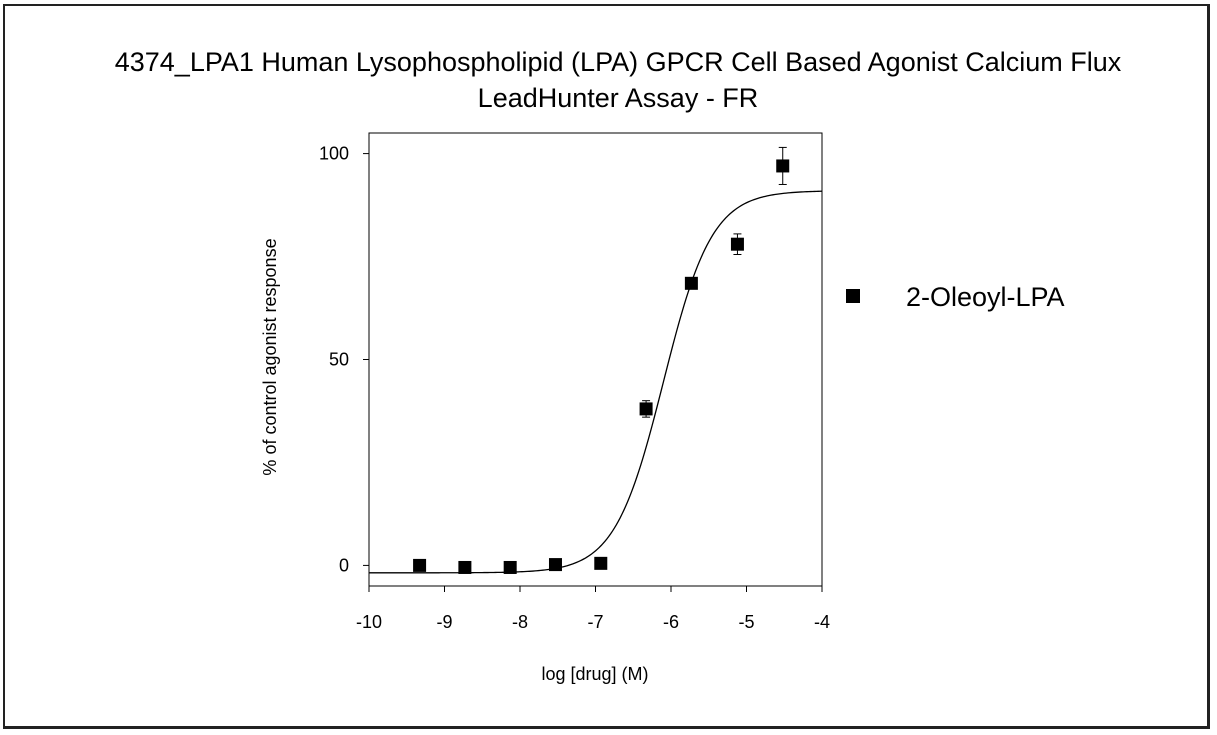 The height and width of the screenshot is (735, 1217). What do you see at coordinates (595, 622) in the screenshot?
I see `x-tick-label: -7` at bounding box center [595, 622].